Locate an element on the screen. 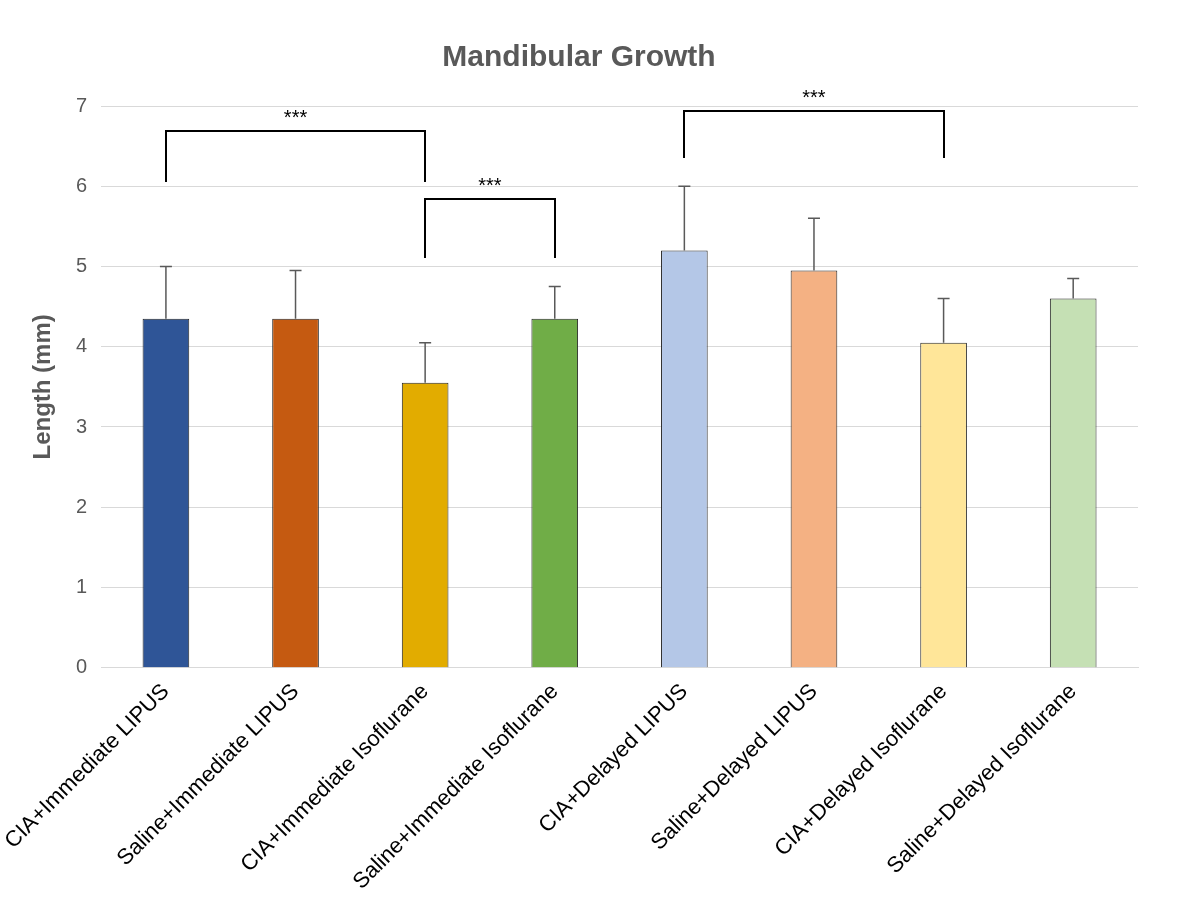 The height and width of the screenshot is (918, 1178). y-tick-label: 7 is located at coordinates (81, 104).